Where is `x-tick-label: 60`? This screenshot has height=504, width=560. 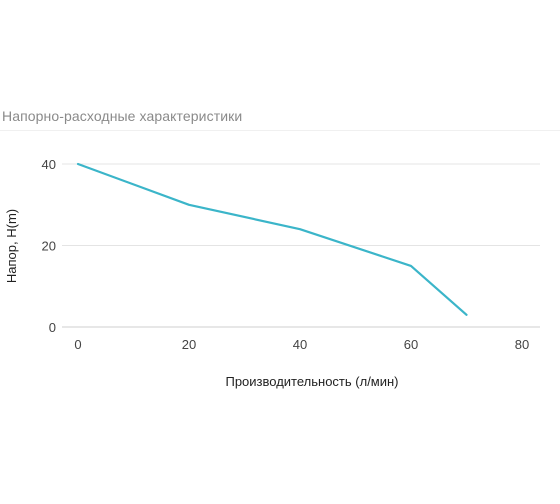 x-tick-label: 60 is located at coordinates (411, 344).